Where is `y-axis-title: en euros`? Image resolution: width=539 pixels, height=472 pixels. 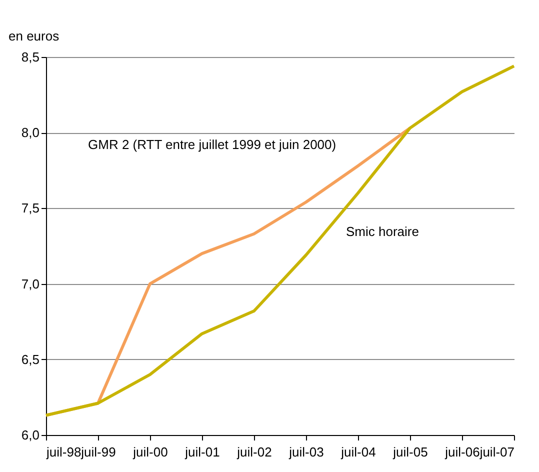 y-axis-title: en euros is located at coordinates (34, 36).